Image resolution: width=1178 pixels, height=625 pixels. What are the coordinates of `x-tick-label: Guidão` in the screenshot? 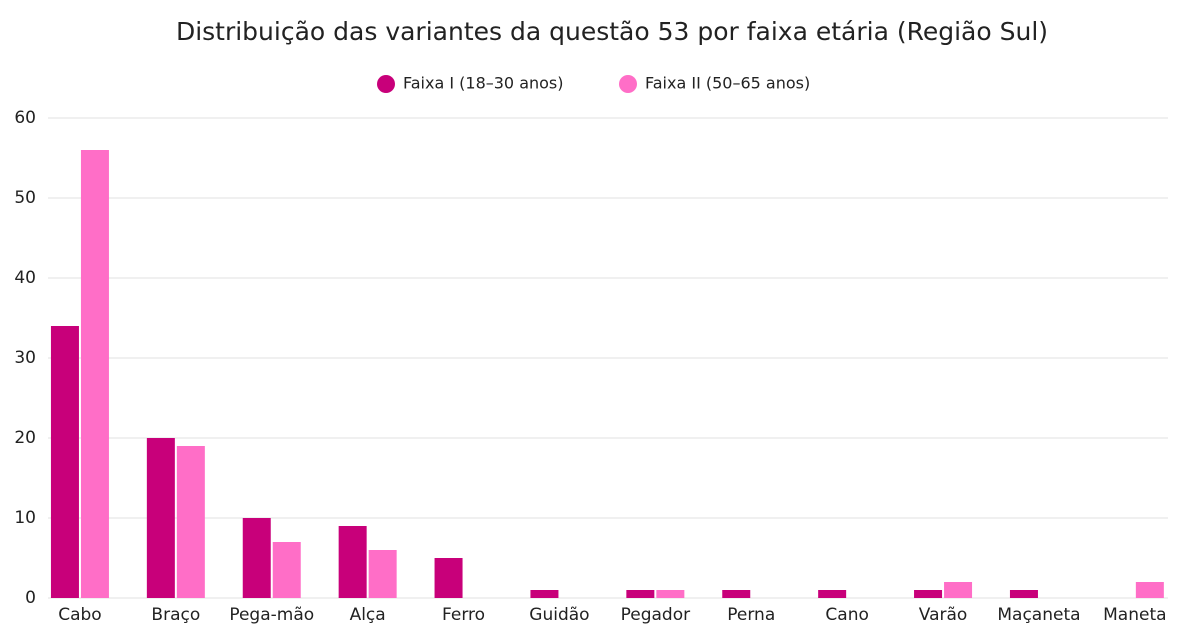 It's located at (559, 615).